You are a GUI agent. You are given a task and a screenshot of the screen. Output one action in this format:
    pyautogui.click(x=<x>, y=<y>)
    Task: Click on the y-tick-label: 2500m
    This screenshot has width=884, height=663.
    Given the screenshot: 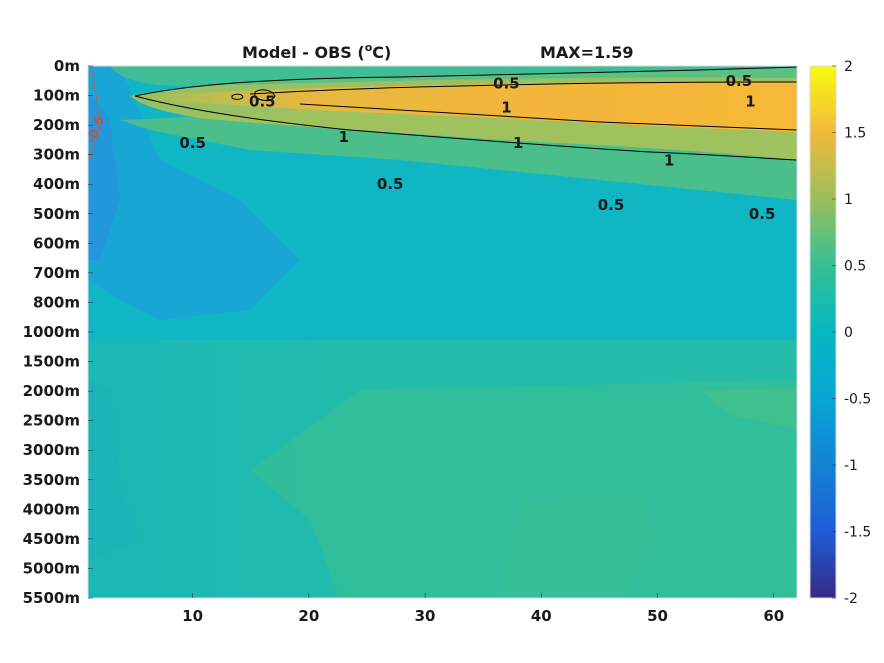 What is the action you would take?
    pyautogui.click(x=51, y=421)
    